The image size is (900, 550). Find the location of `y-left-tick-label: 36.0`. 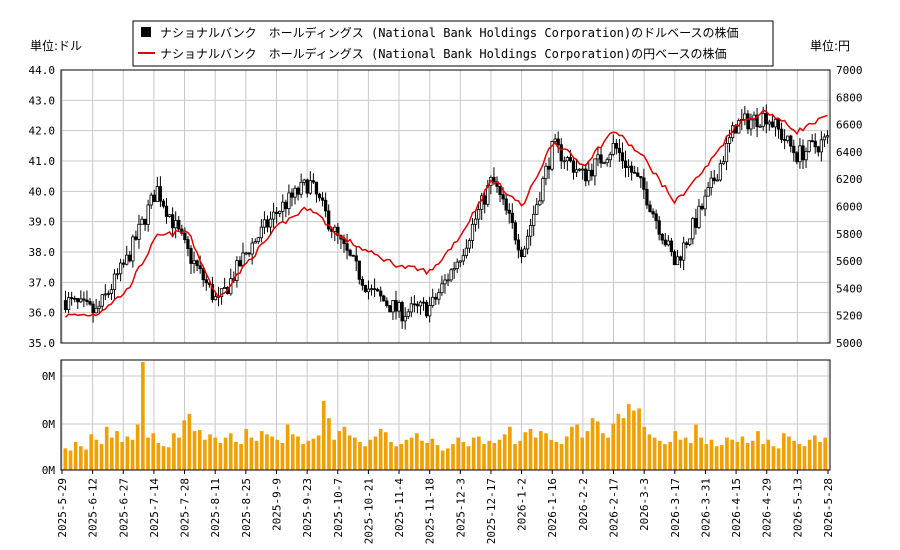

y-left-tick-label: 36.0 is located at coordinates (42, 313).